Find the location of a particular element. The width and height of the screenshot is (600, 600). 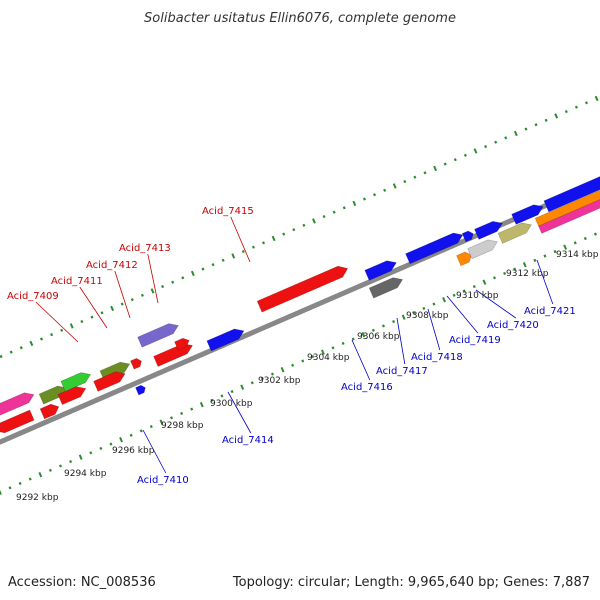

gene-arrow-khaki is located at coordinates (514, 233).